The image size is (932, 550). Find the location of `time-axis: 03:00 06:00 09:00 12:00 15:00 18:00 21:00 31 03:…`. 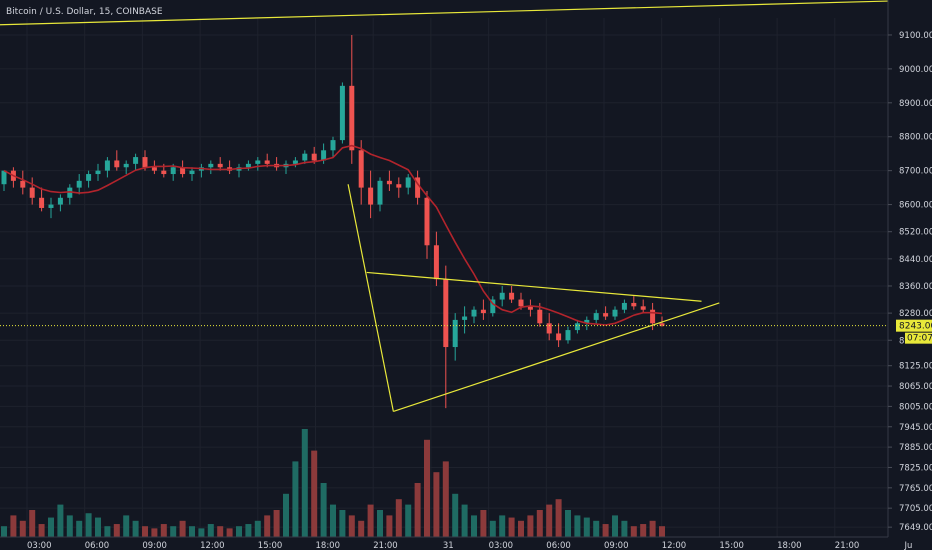

time-axis: 03:00 06:00 09:00 12:00 15:00 18:00 21:00 31 03:… is located at coordinates (466, 543).